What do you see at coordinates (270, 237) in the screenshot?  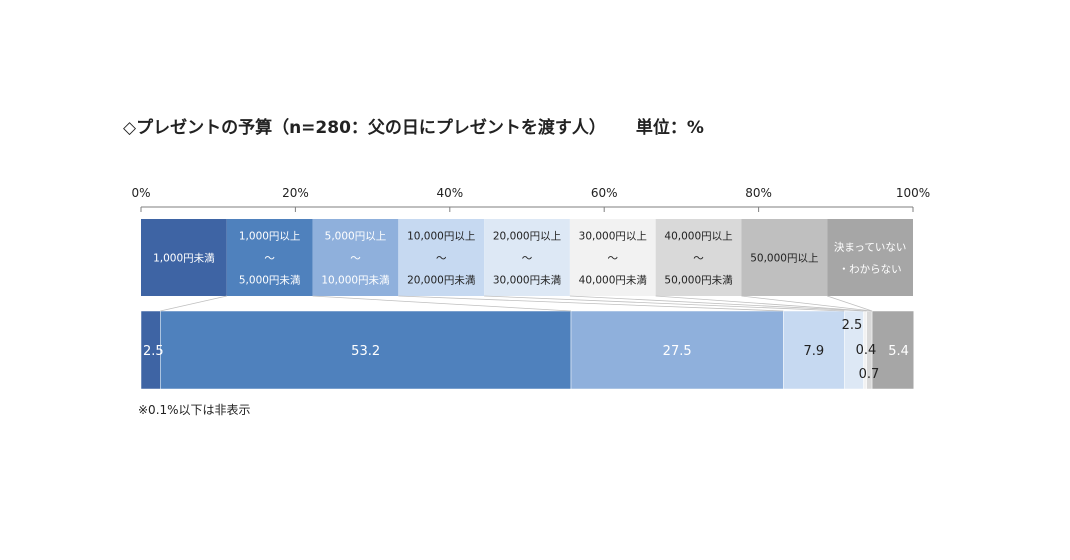 I see `legend-label: 1,000円以上` at bounding box center [270, 237].